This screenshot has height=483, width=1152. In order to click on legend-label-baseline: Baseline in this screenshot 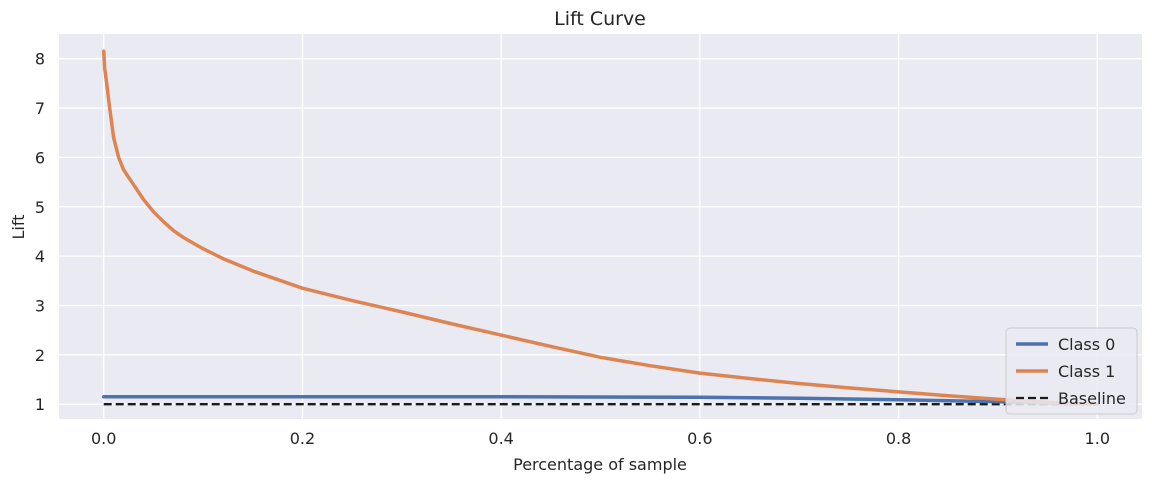, I will do `click(1092, 398)`.